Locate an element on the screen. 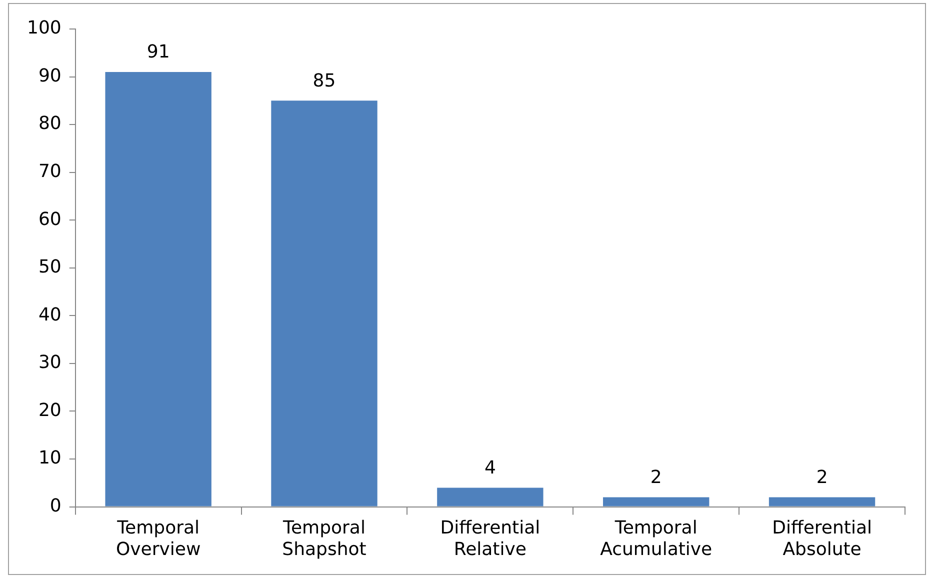  x-tick-label: Temporal Acumulative is located at coordinates (656, 538).